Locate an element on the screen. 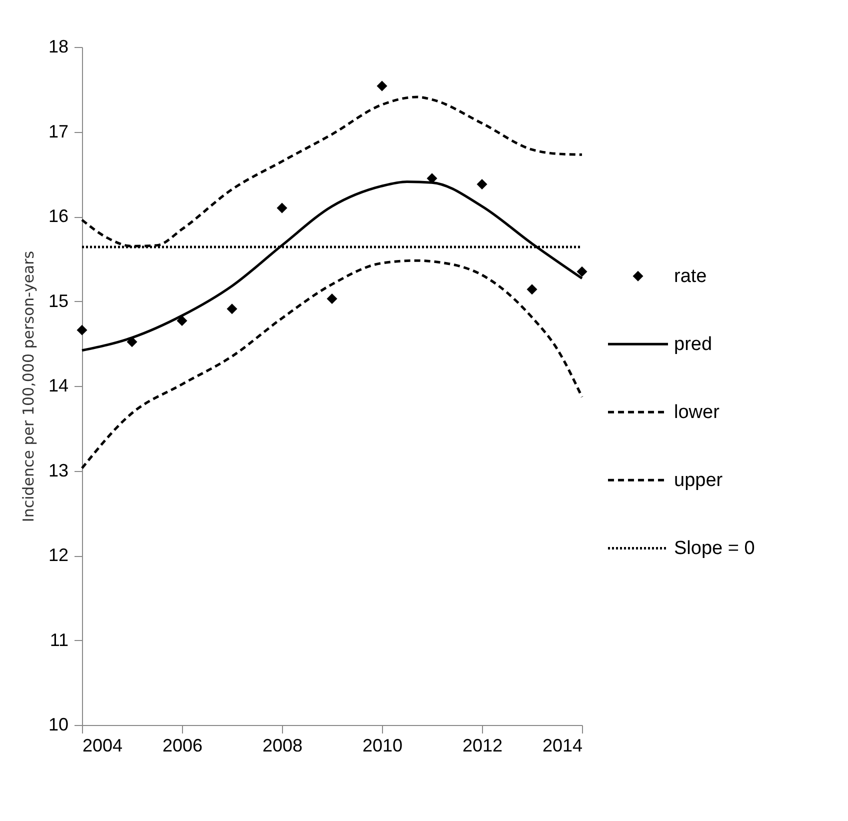 The image size is (848, 821). y-tick-label: 10 is located at coordinates (58, 724).